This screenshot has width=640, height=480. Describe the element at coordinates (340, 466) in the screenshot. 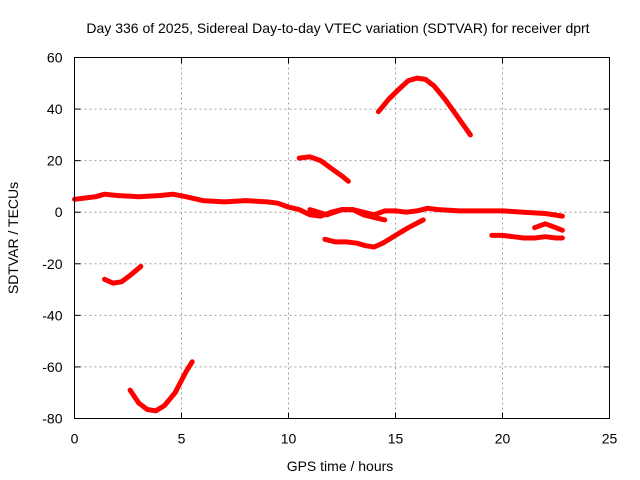

I see `x-axis-label: GPS time / hours` at that location.